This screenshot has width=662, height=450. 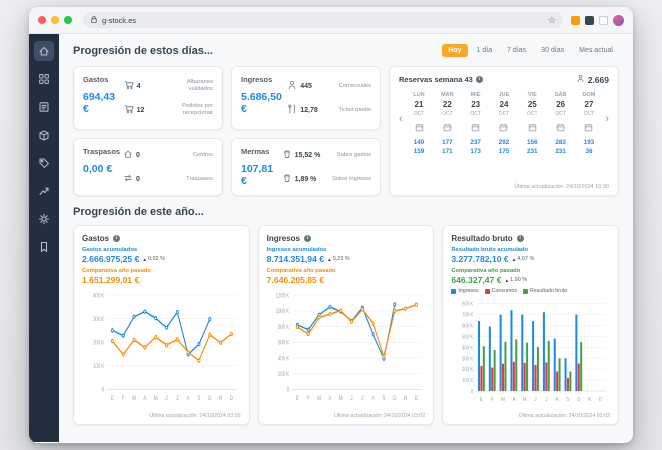 I want to click on reservation-count-1: 156, so click(x=532, y=142).